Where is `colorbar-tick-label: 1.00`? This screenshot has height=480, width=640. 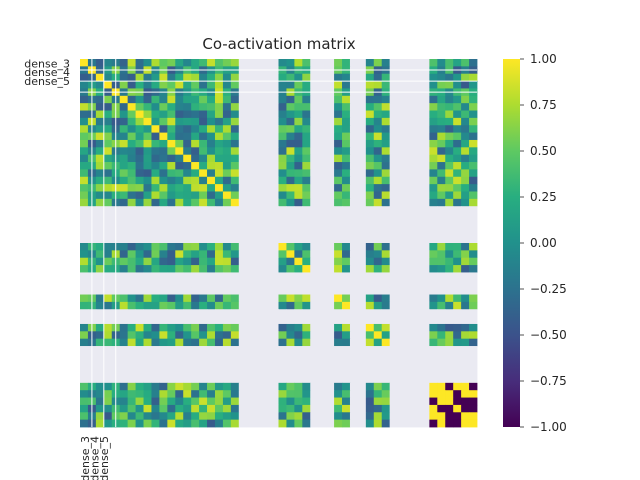 colorbar-tick-label: 1.00 is located at coordinates (543, 59).